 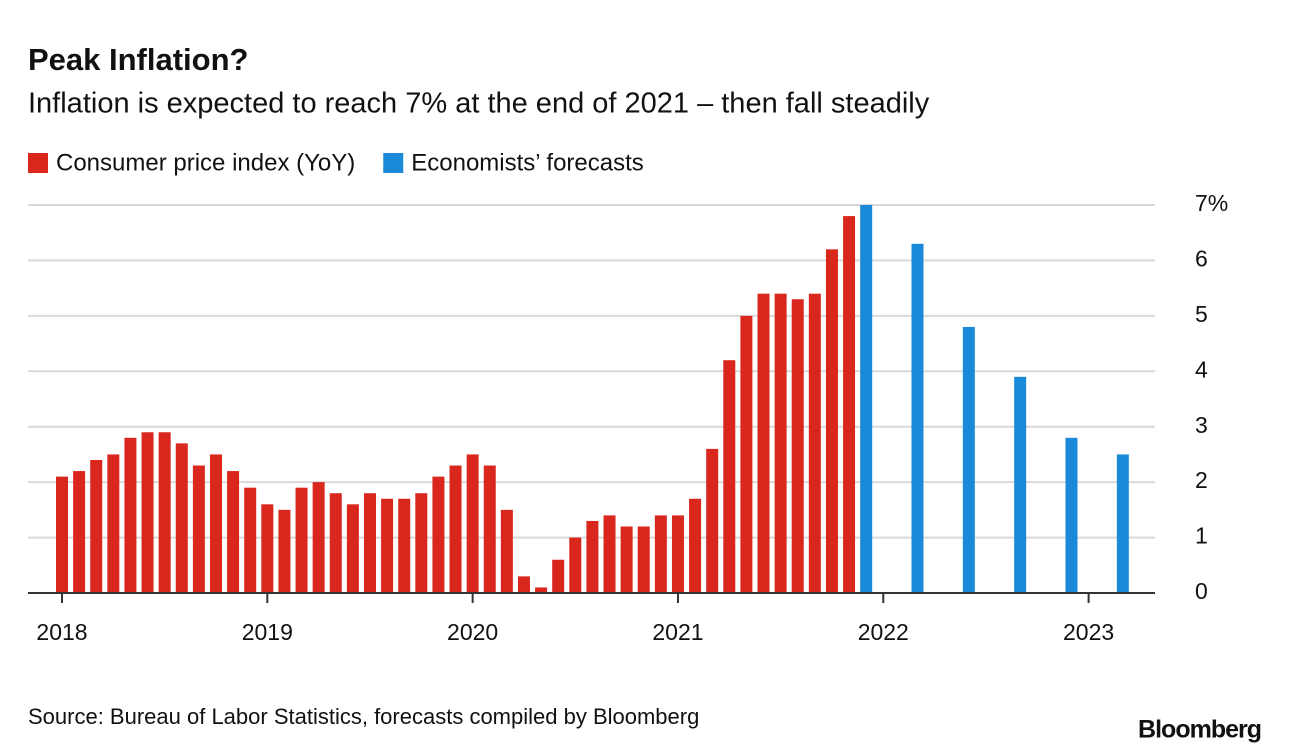 I want to click on y-tick-label: 6, so click(x=1201, y=259).